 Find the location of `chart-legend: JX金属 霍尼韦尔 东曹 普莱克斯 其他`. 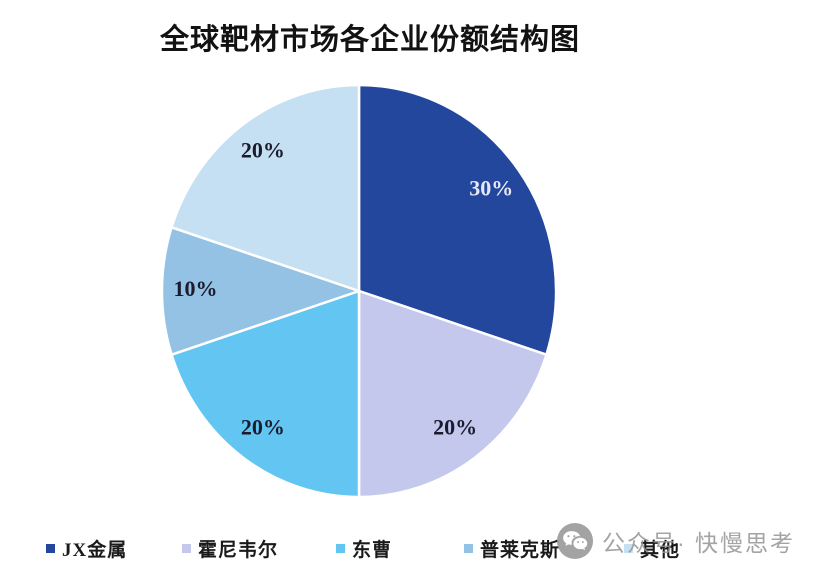

chart-legend: JX金属 霍尼韦尔 东曹 普莱克斯 其他 is located at coordinates (411, 549).